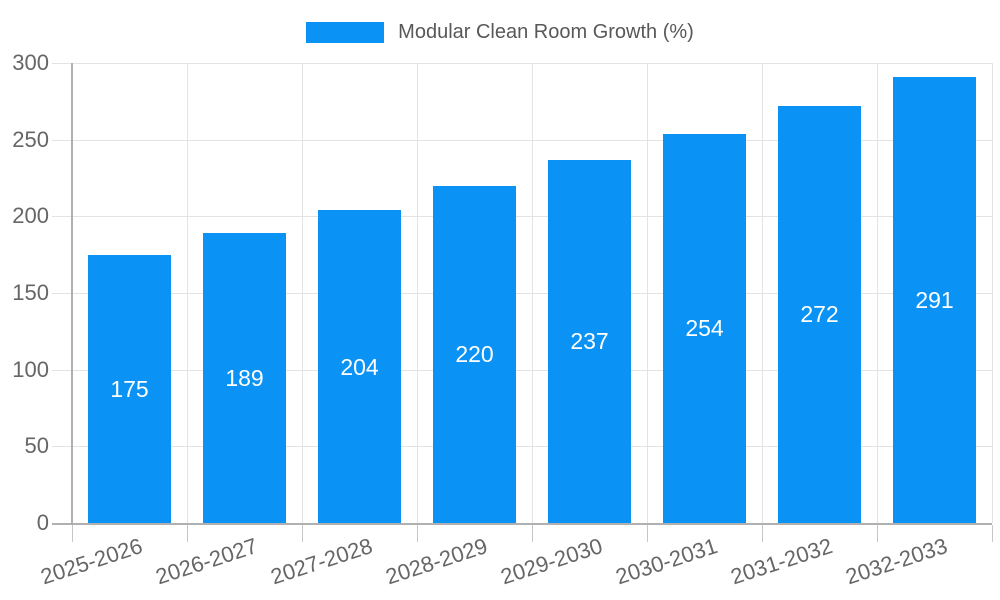 The height and width of the screenshot is (600, 1000). I want to click on bar: 291, so click(934, 299).